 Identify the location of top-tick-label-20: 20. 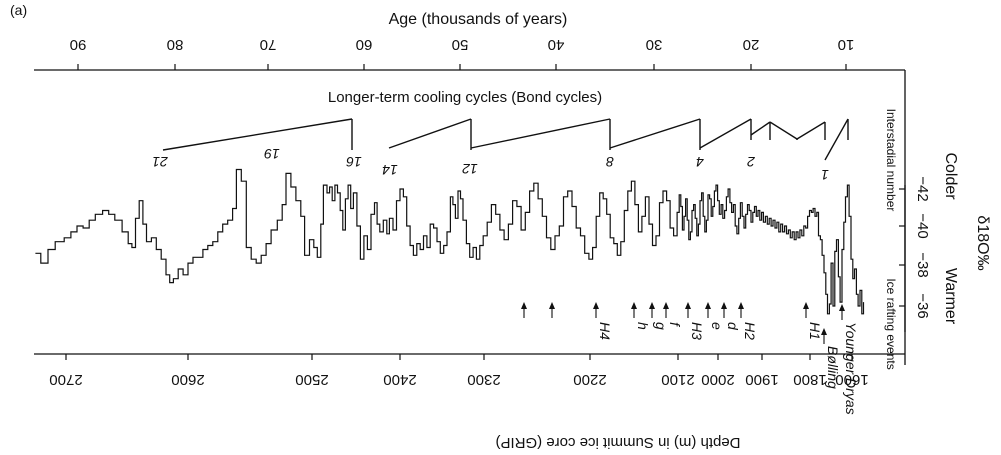
(751, 44).